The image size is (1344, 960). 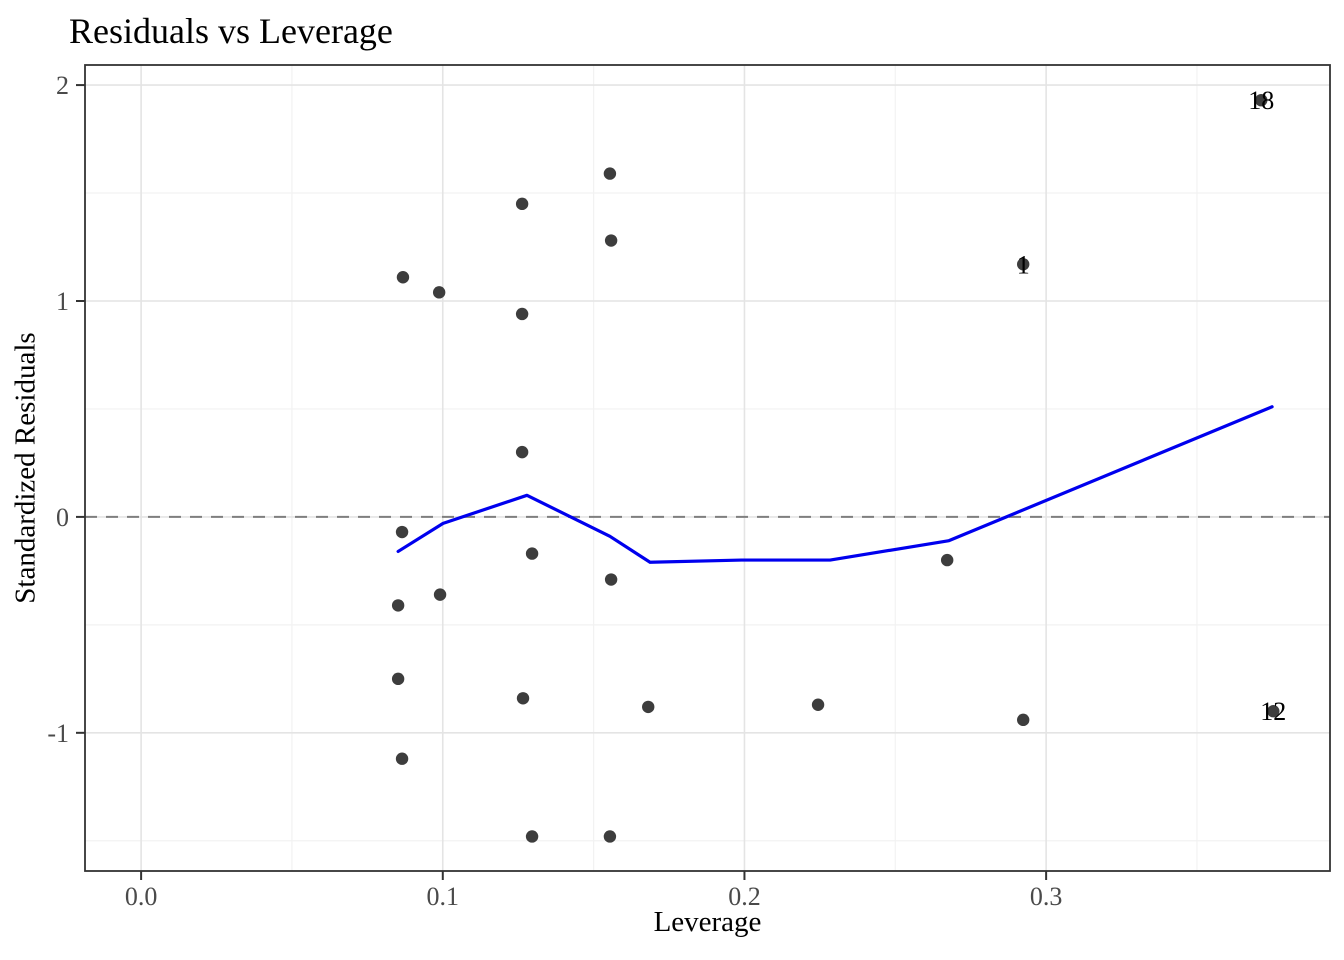 I want to click on point-label: 18, so click(x=1261, y=100).